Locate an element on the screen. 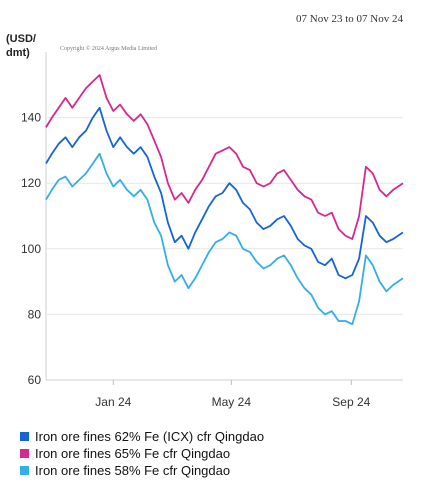 The height and width of the screenshot is (500, 423). y-tick-label: 100 is located at coordinates (31, 249).